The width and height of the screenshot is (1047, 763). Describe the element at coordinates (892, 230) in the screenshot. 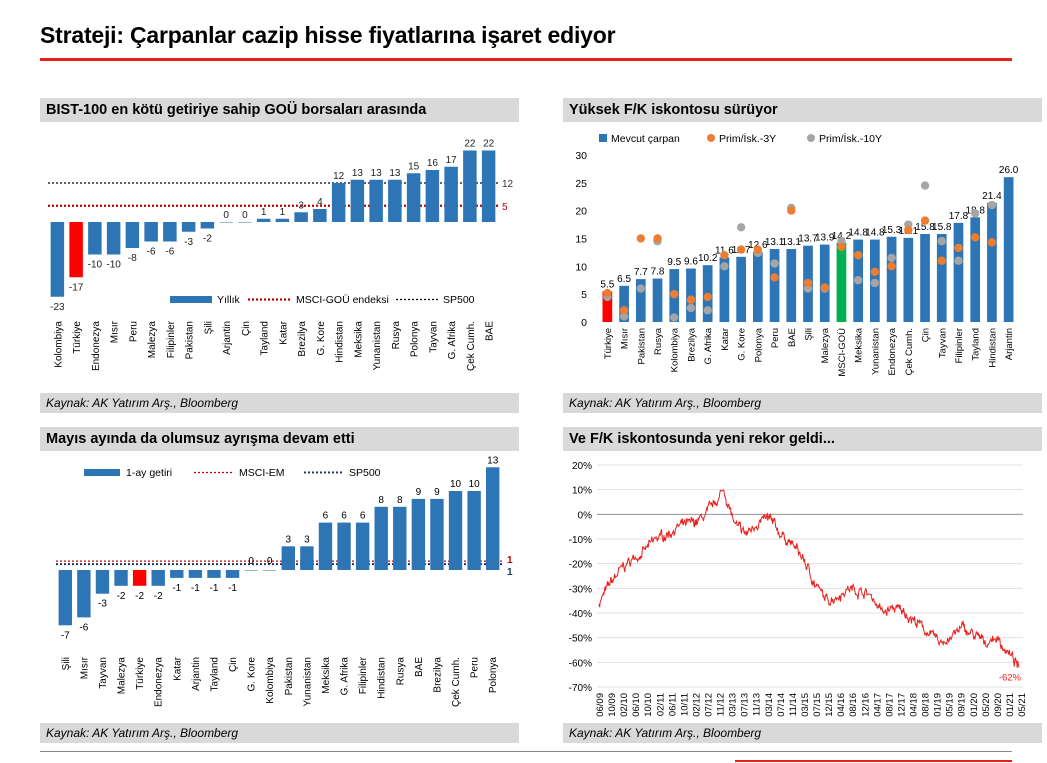

I see `data-label: 15.3` at that location.